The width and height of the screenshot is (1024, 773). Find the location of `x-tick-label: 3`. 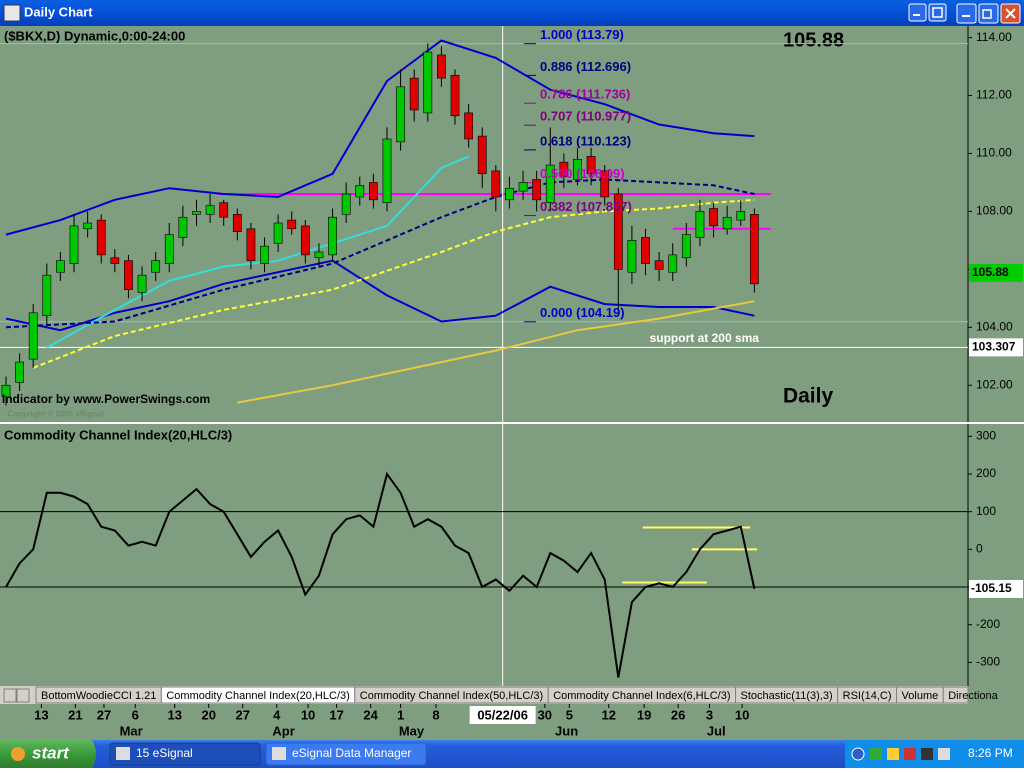

x-tick-label: 3 is located at coordinates (709, 714).